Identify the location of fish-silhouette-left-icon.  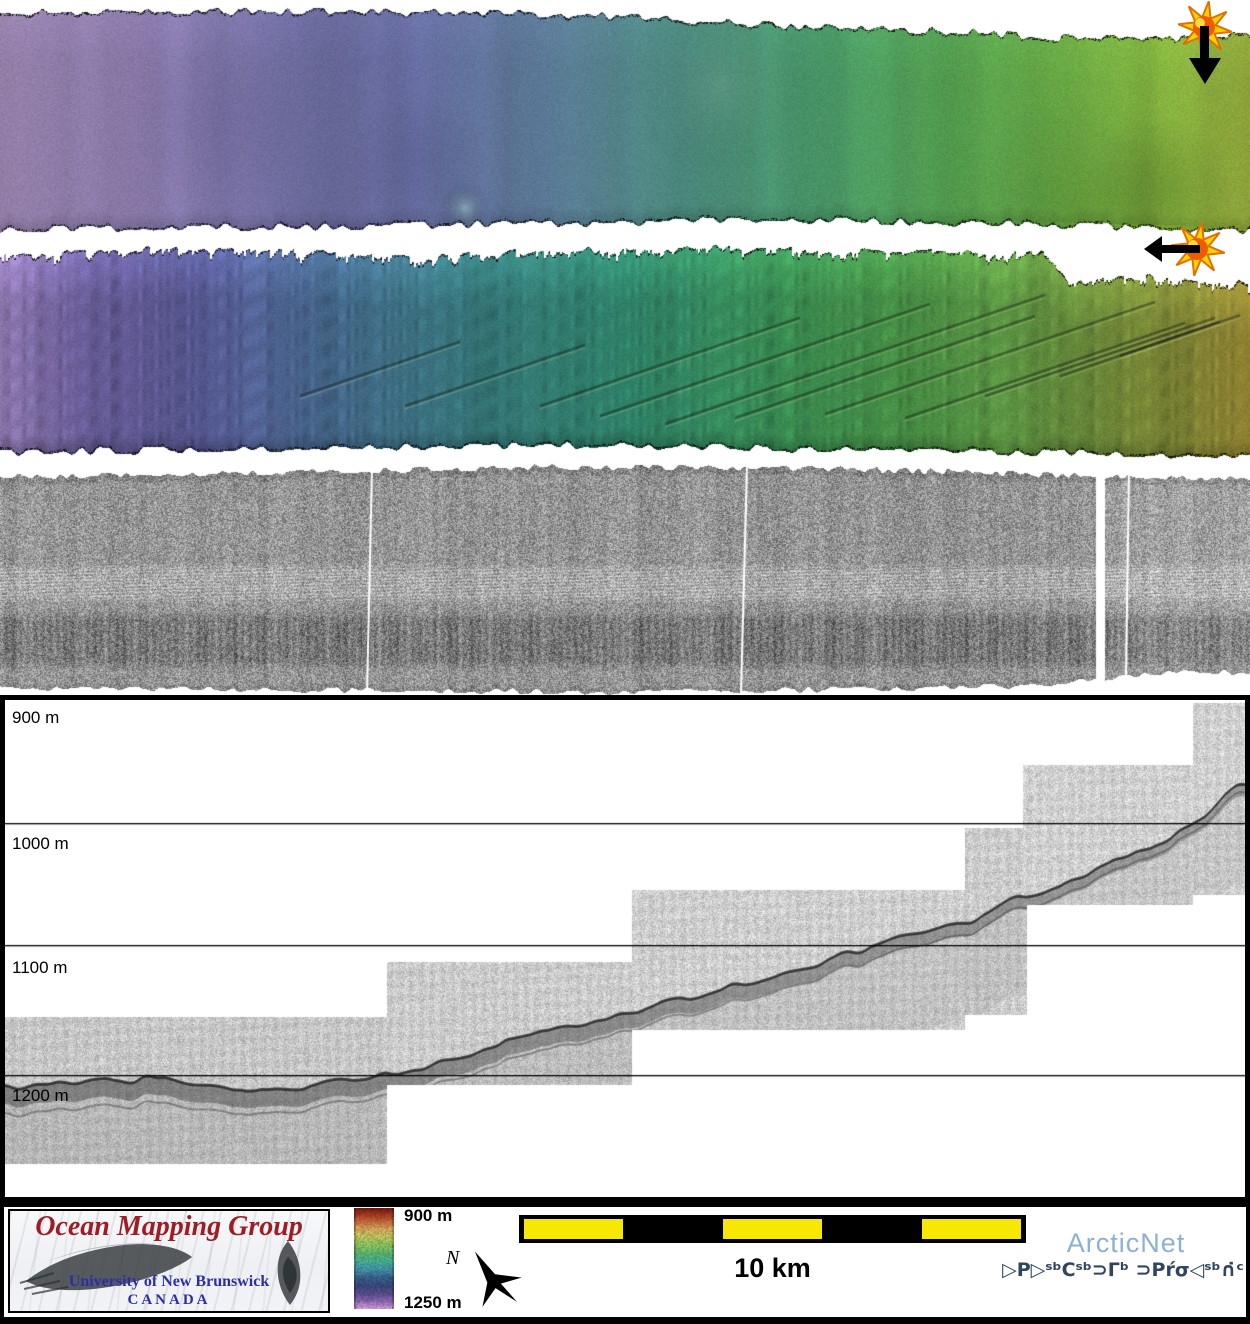
(105, 1269).